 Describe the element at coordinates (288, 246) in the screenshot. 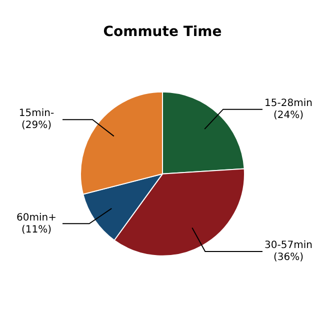

I see `slice-label: 30-57min` at that location.